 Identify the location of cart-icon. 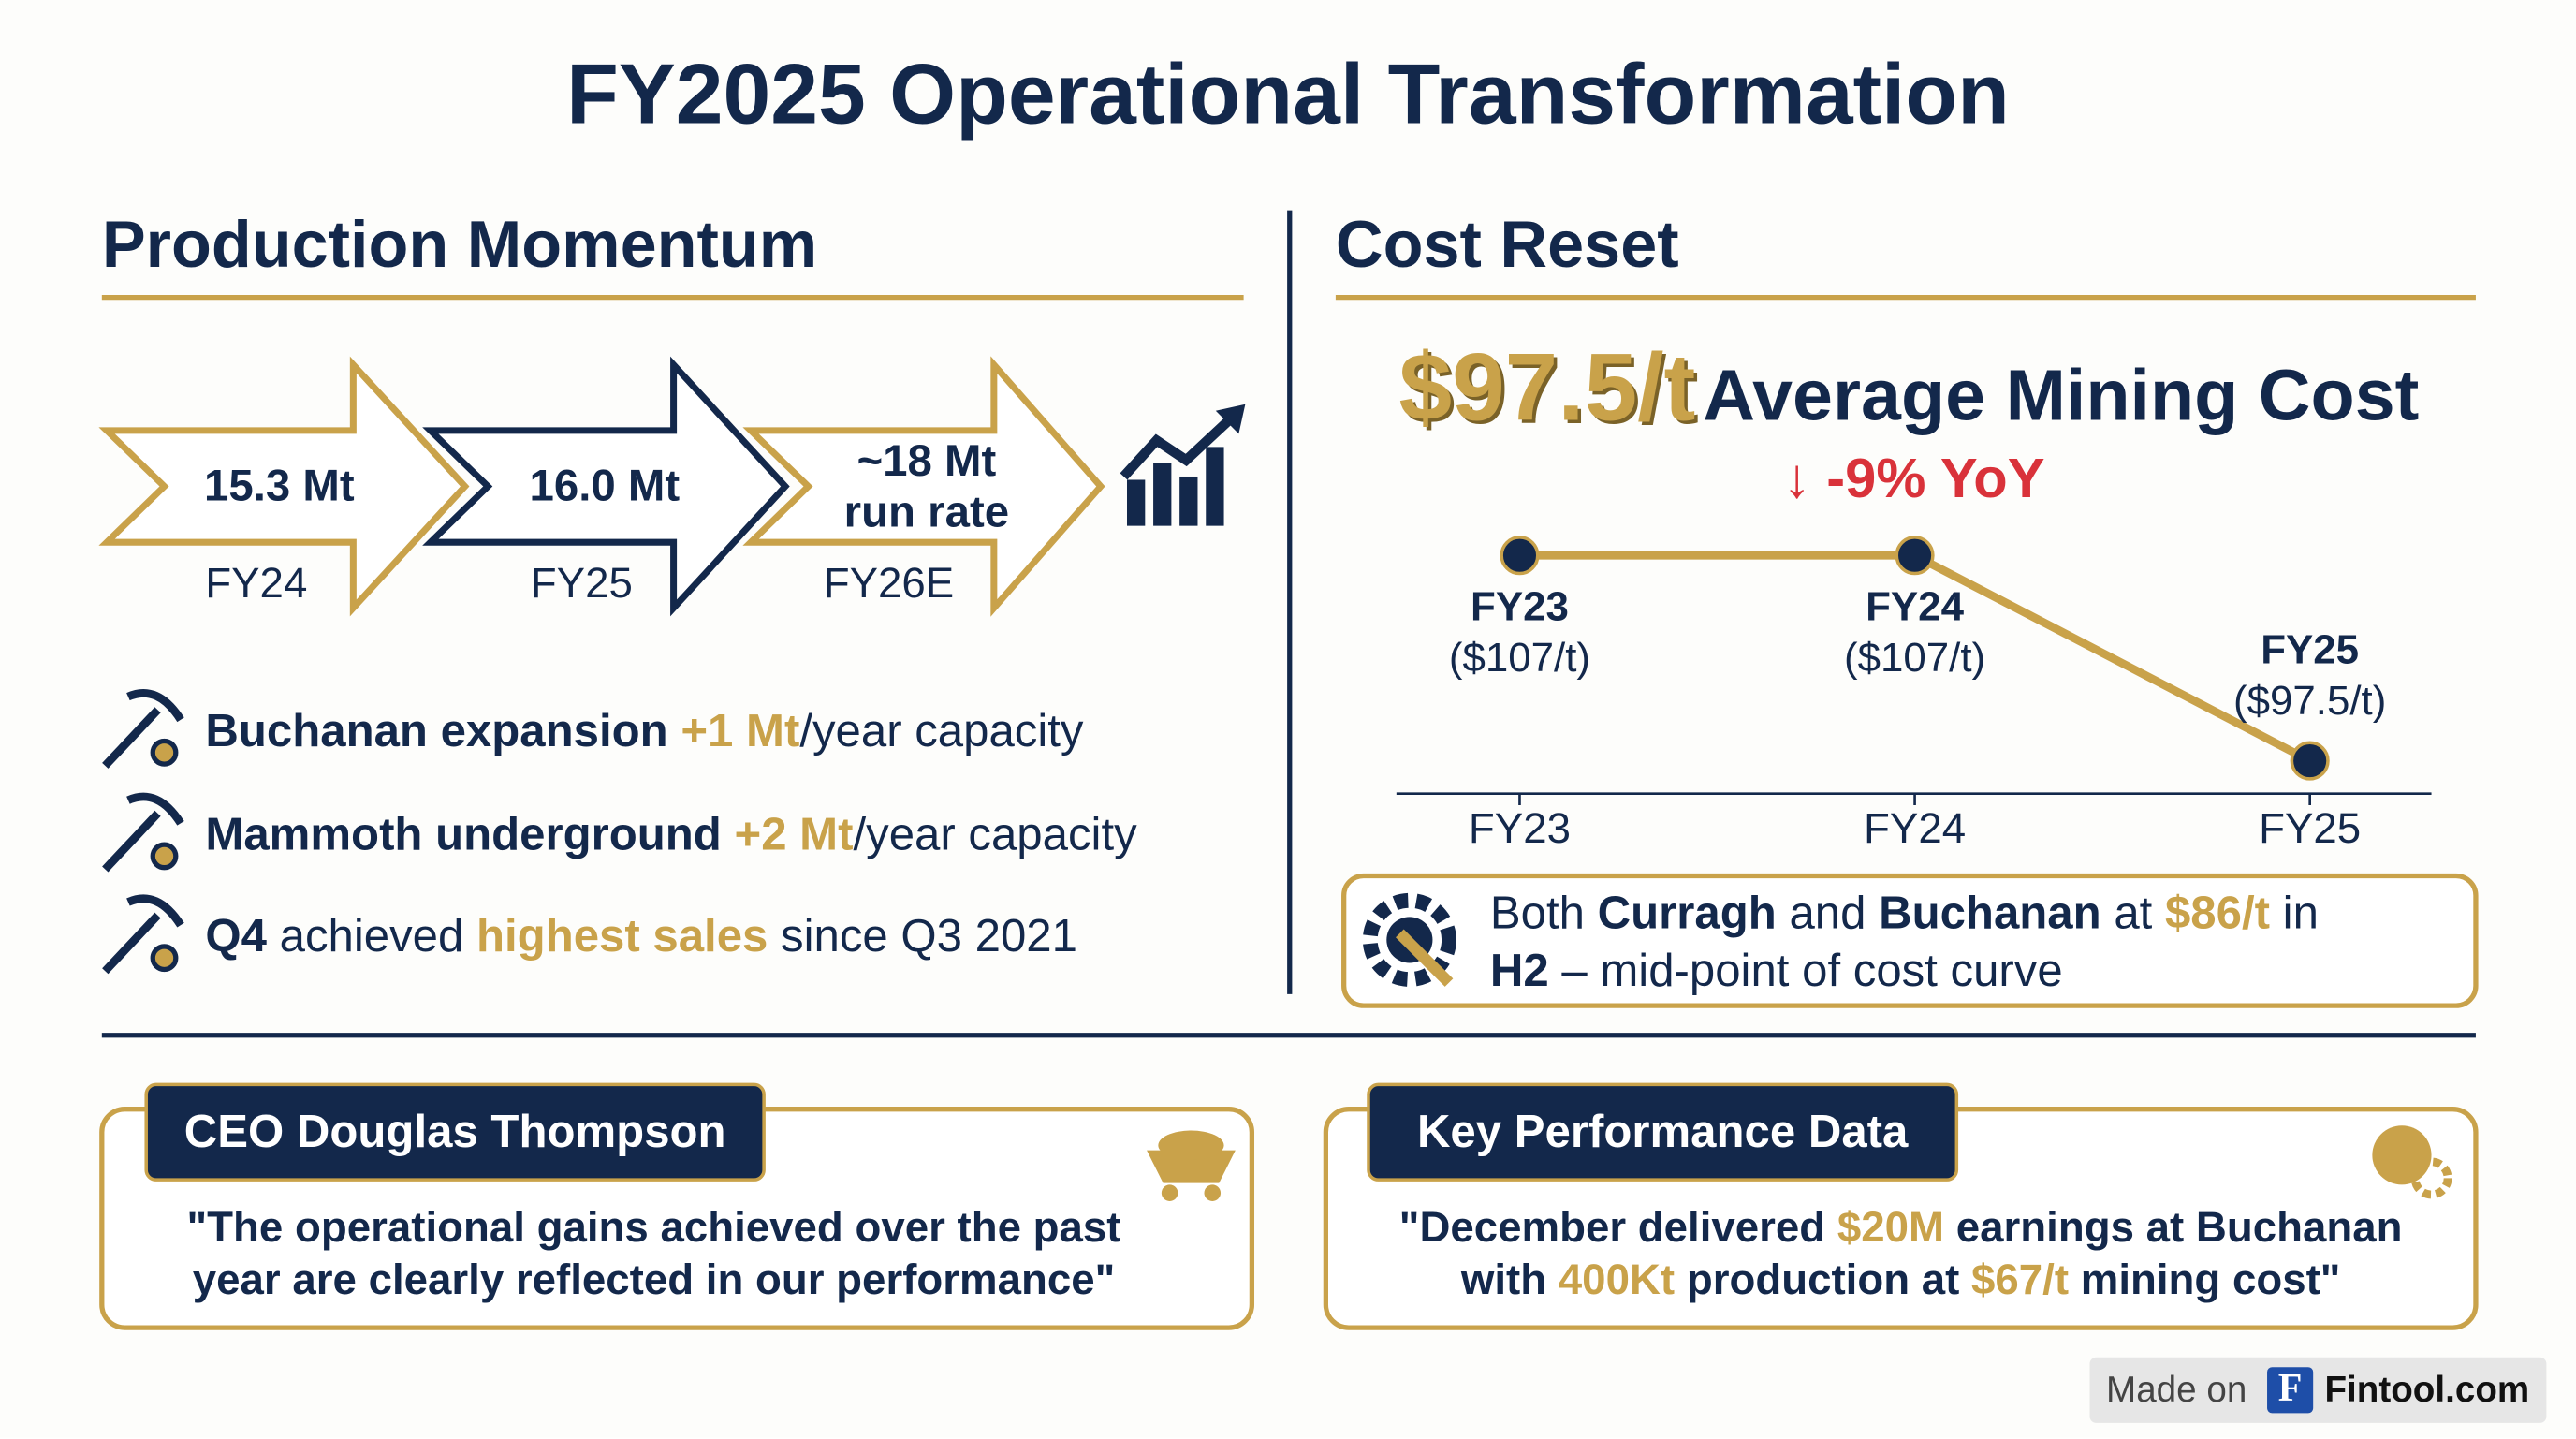
(1191, 1165).